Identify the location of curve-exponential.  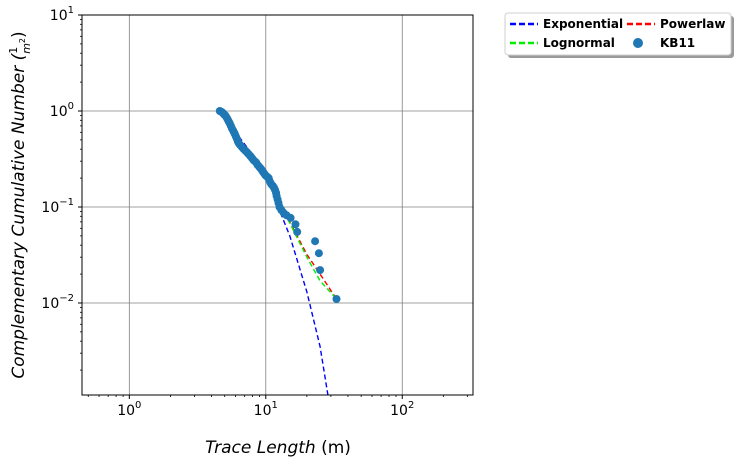
(274, 252).